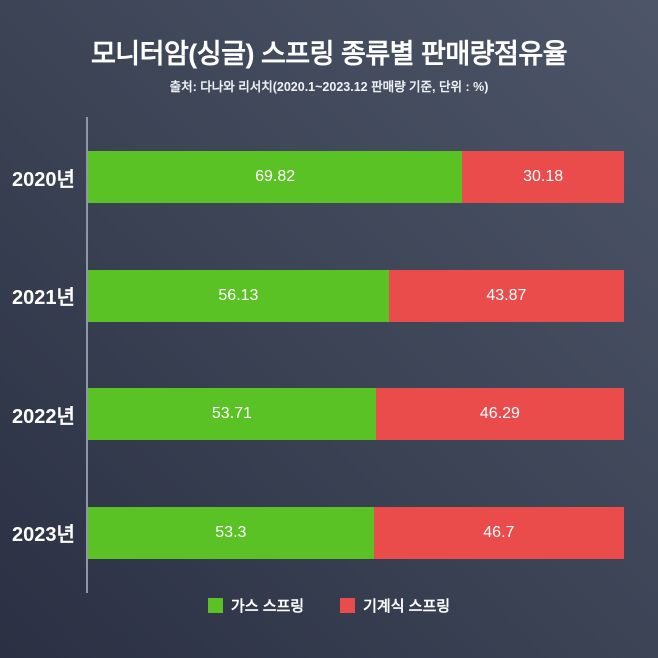  I want to click on stacked-bar: 53.3 46.7, so click(356, 532).